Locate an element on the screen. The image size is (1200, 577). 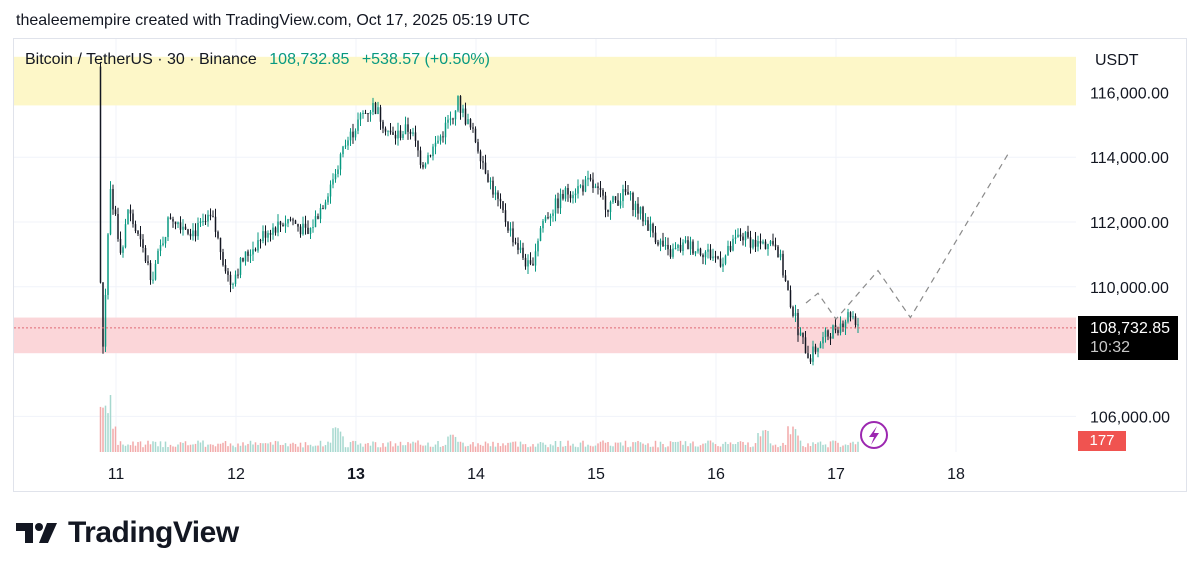
symbol-label: Bitcoin / TetherUS · 30 · Binance is located at coordinates (141, 59).